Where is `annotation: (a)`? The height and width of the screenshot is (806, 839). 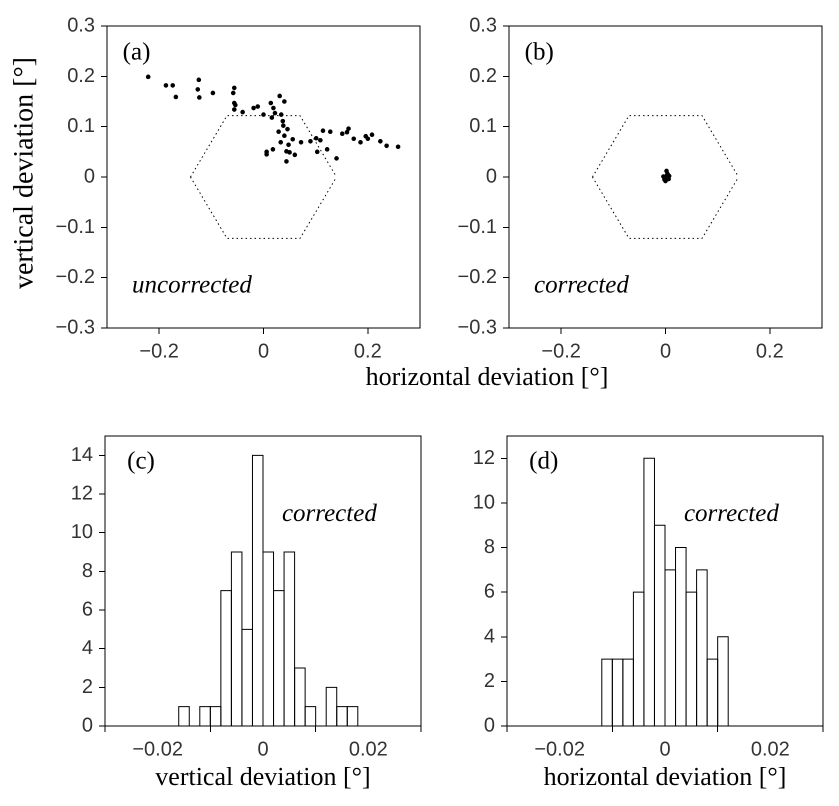 annotation: (a) is located at coordinates (136, 52).